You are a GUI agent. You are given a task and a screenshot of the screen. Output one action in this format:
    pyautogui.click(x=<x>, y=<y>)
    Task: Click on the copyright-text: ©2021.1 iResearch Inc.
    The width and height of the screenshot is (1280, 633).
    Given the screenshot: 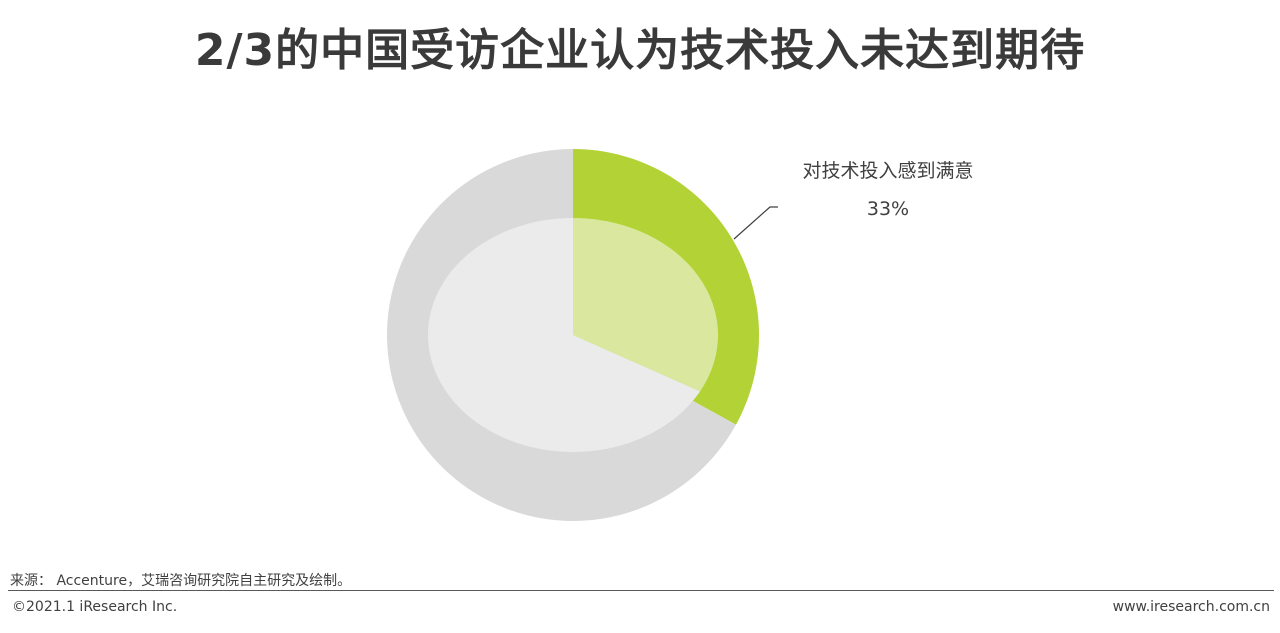 What is the action you would take?
    pyautogui.click(x=95, y=607)
    